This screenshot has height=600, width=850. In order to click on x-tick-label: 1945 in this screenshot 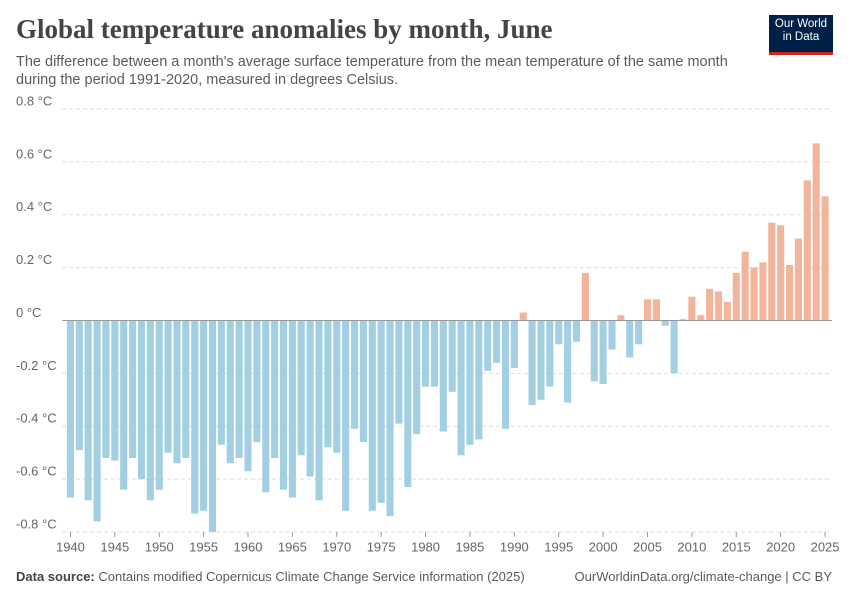, I will do `click(114, 546)`.